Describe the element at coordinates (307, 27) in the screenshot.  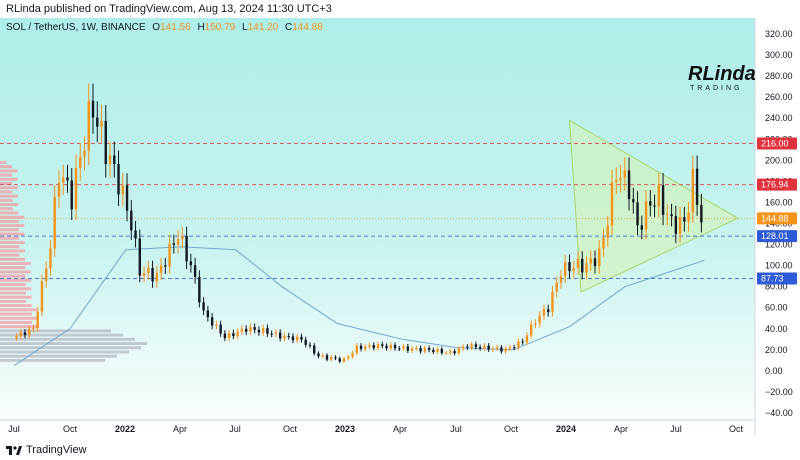
I see `legend-close-value: 144.88` at that location.